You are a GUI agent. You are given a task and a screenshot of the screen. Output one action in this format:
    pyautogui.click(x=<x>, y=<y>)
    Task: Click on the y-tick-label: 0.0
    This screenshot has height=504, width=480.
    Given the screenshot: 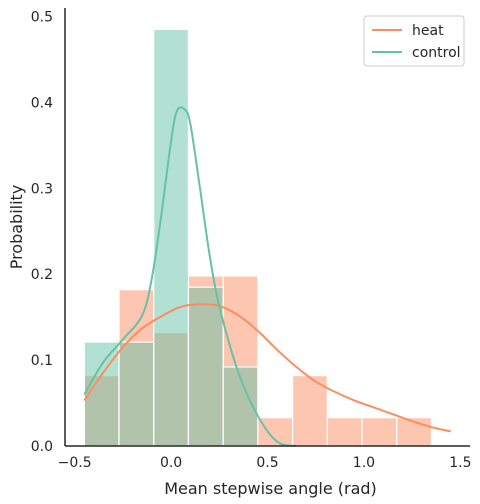 What is the action you would take?
    pyautogui.click(x=42, y=447)
    